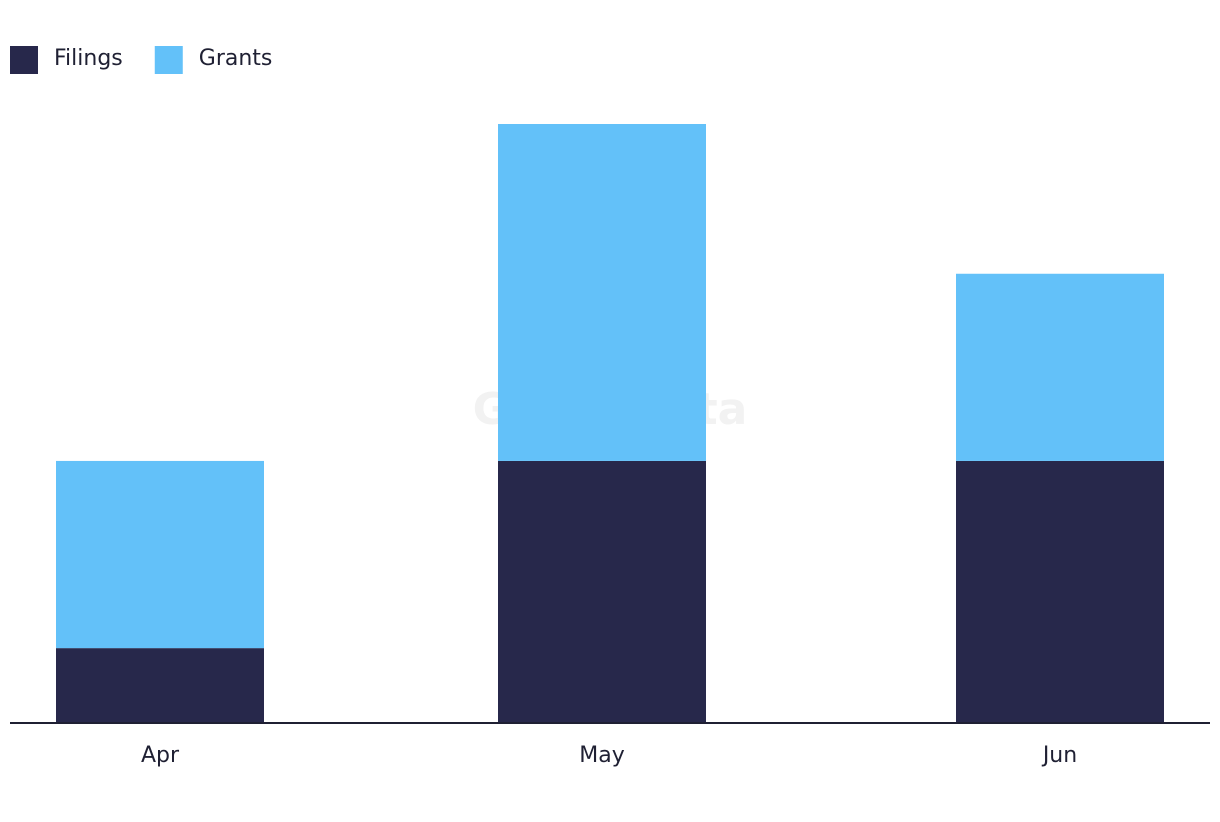 The height and width of the screenshot is (822, 1220). I want to click on legend-label: Grants, so click(236, 58).